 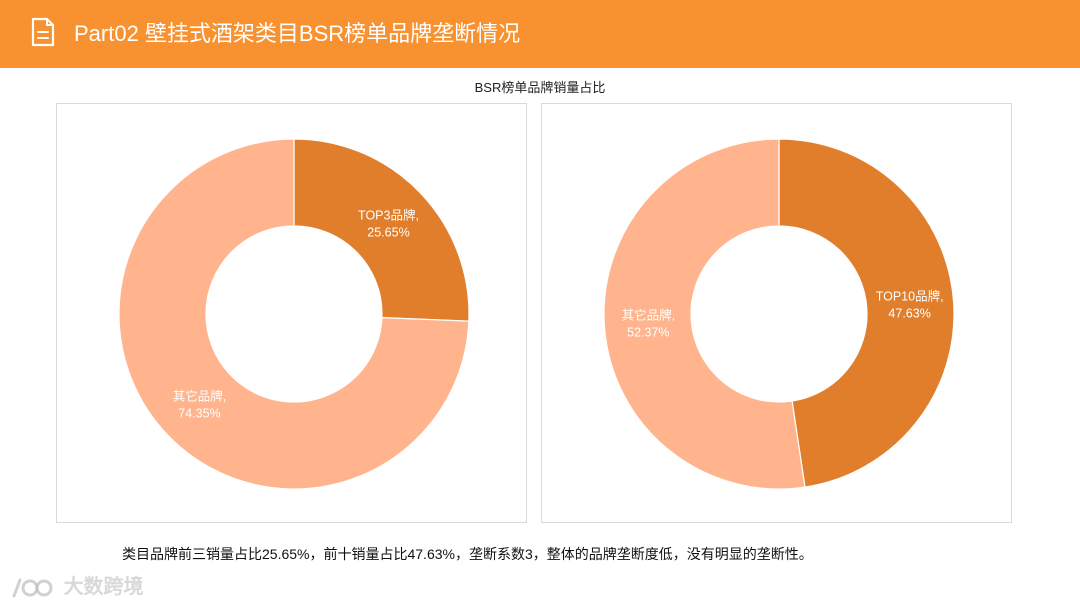 I want to click on header-bar: Part02 壁挂式酒架类目BSR榜单品牌垄断情况, so click(x=540, y=34).